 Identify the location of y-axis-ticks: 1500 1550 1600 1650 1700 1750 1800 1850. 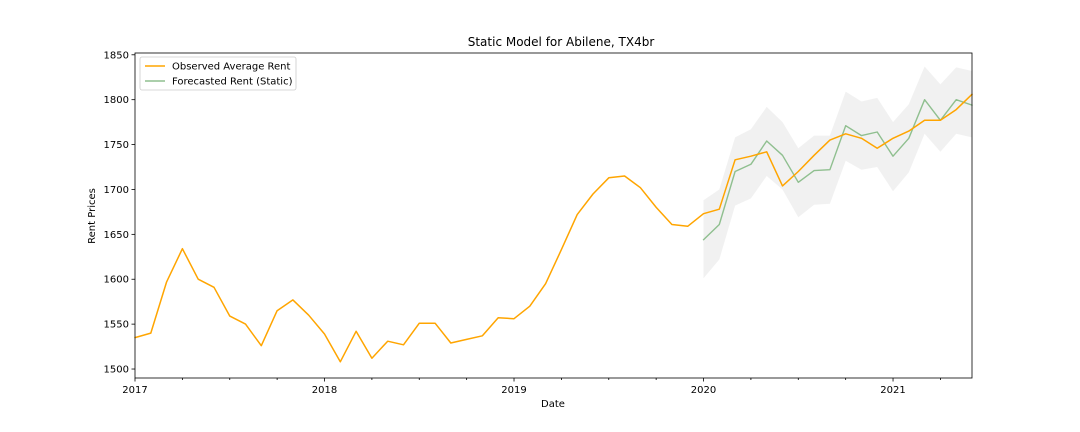
(119, 213).